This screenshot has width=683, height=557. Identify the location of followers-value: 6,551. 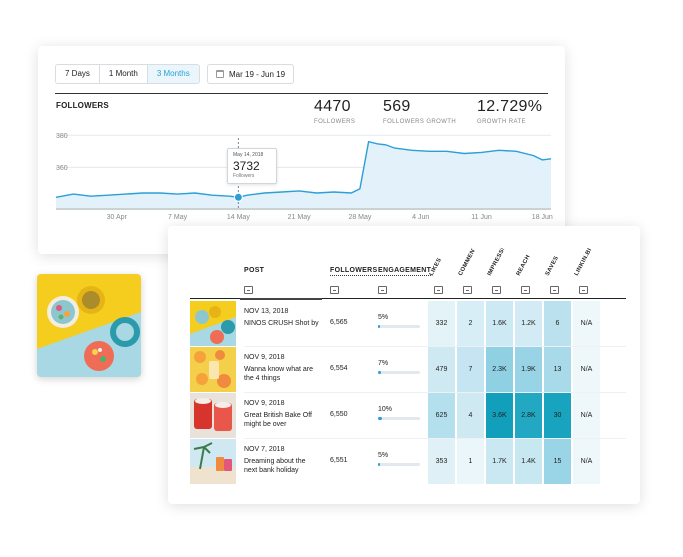
(339, 460).